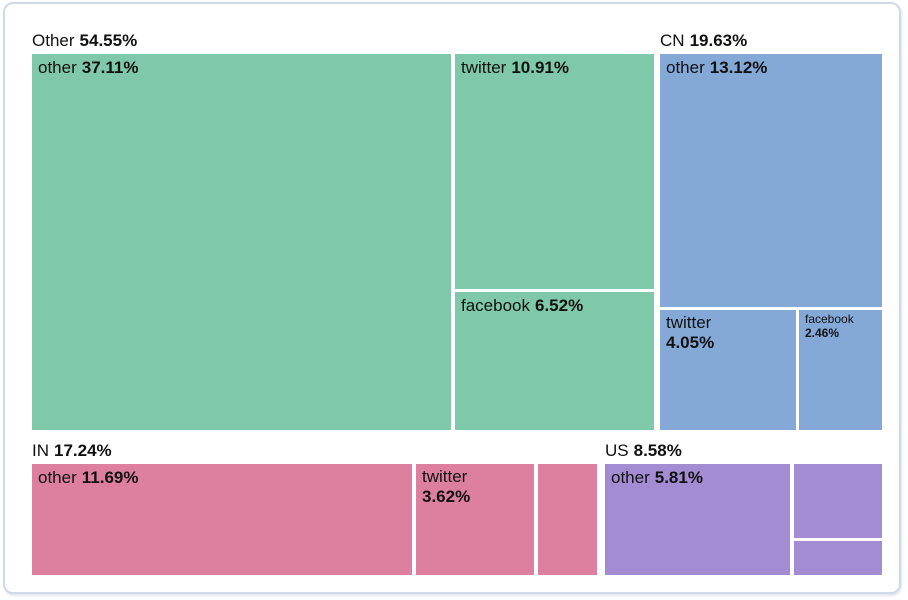  What do you see at coordinates (53, 40) in the screenshot?
I see `group-label: Other` at bounding box center [53, 40].